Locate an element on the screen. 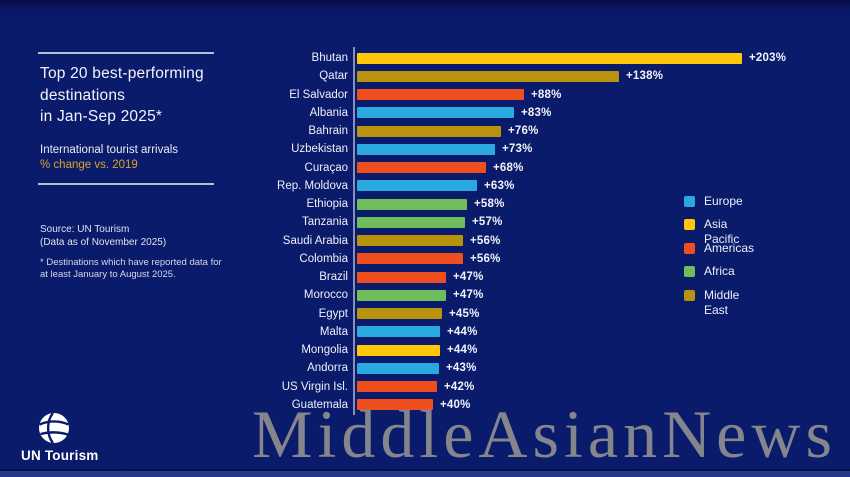  bar-row: El Salvador +88% is located at coordinates (425, 95).